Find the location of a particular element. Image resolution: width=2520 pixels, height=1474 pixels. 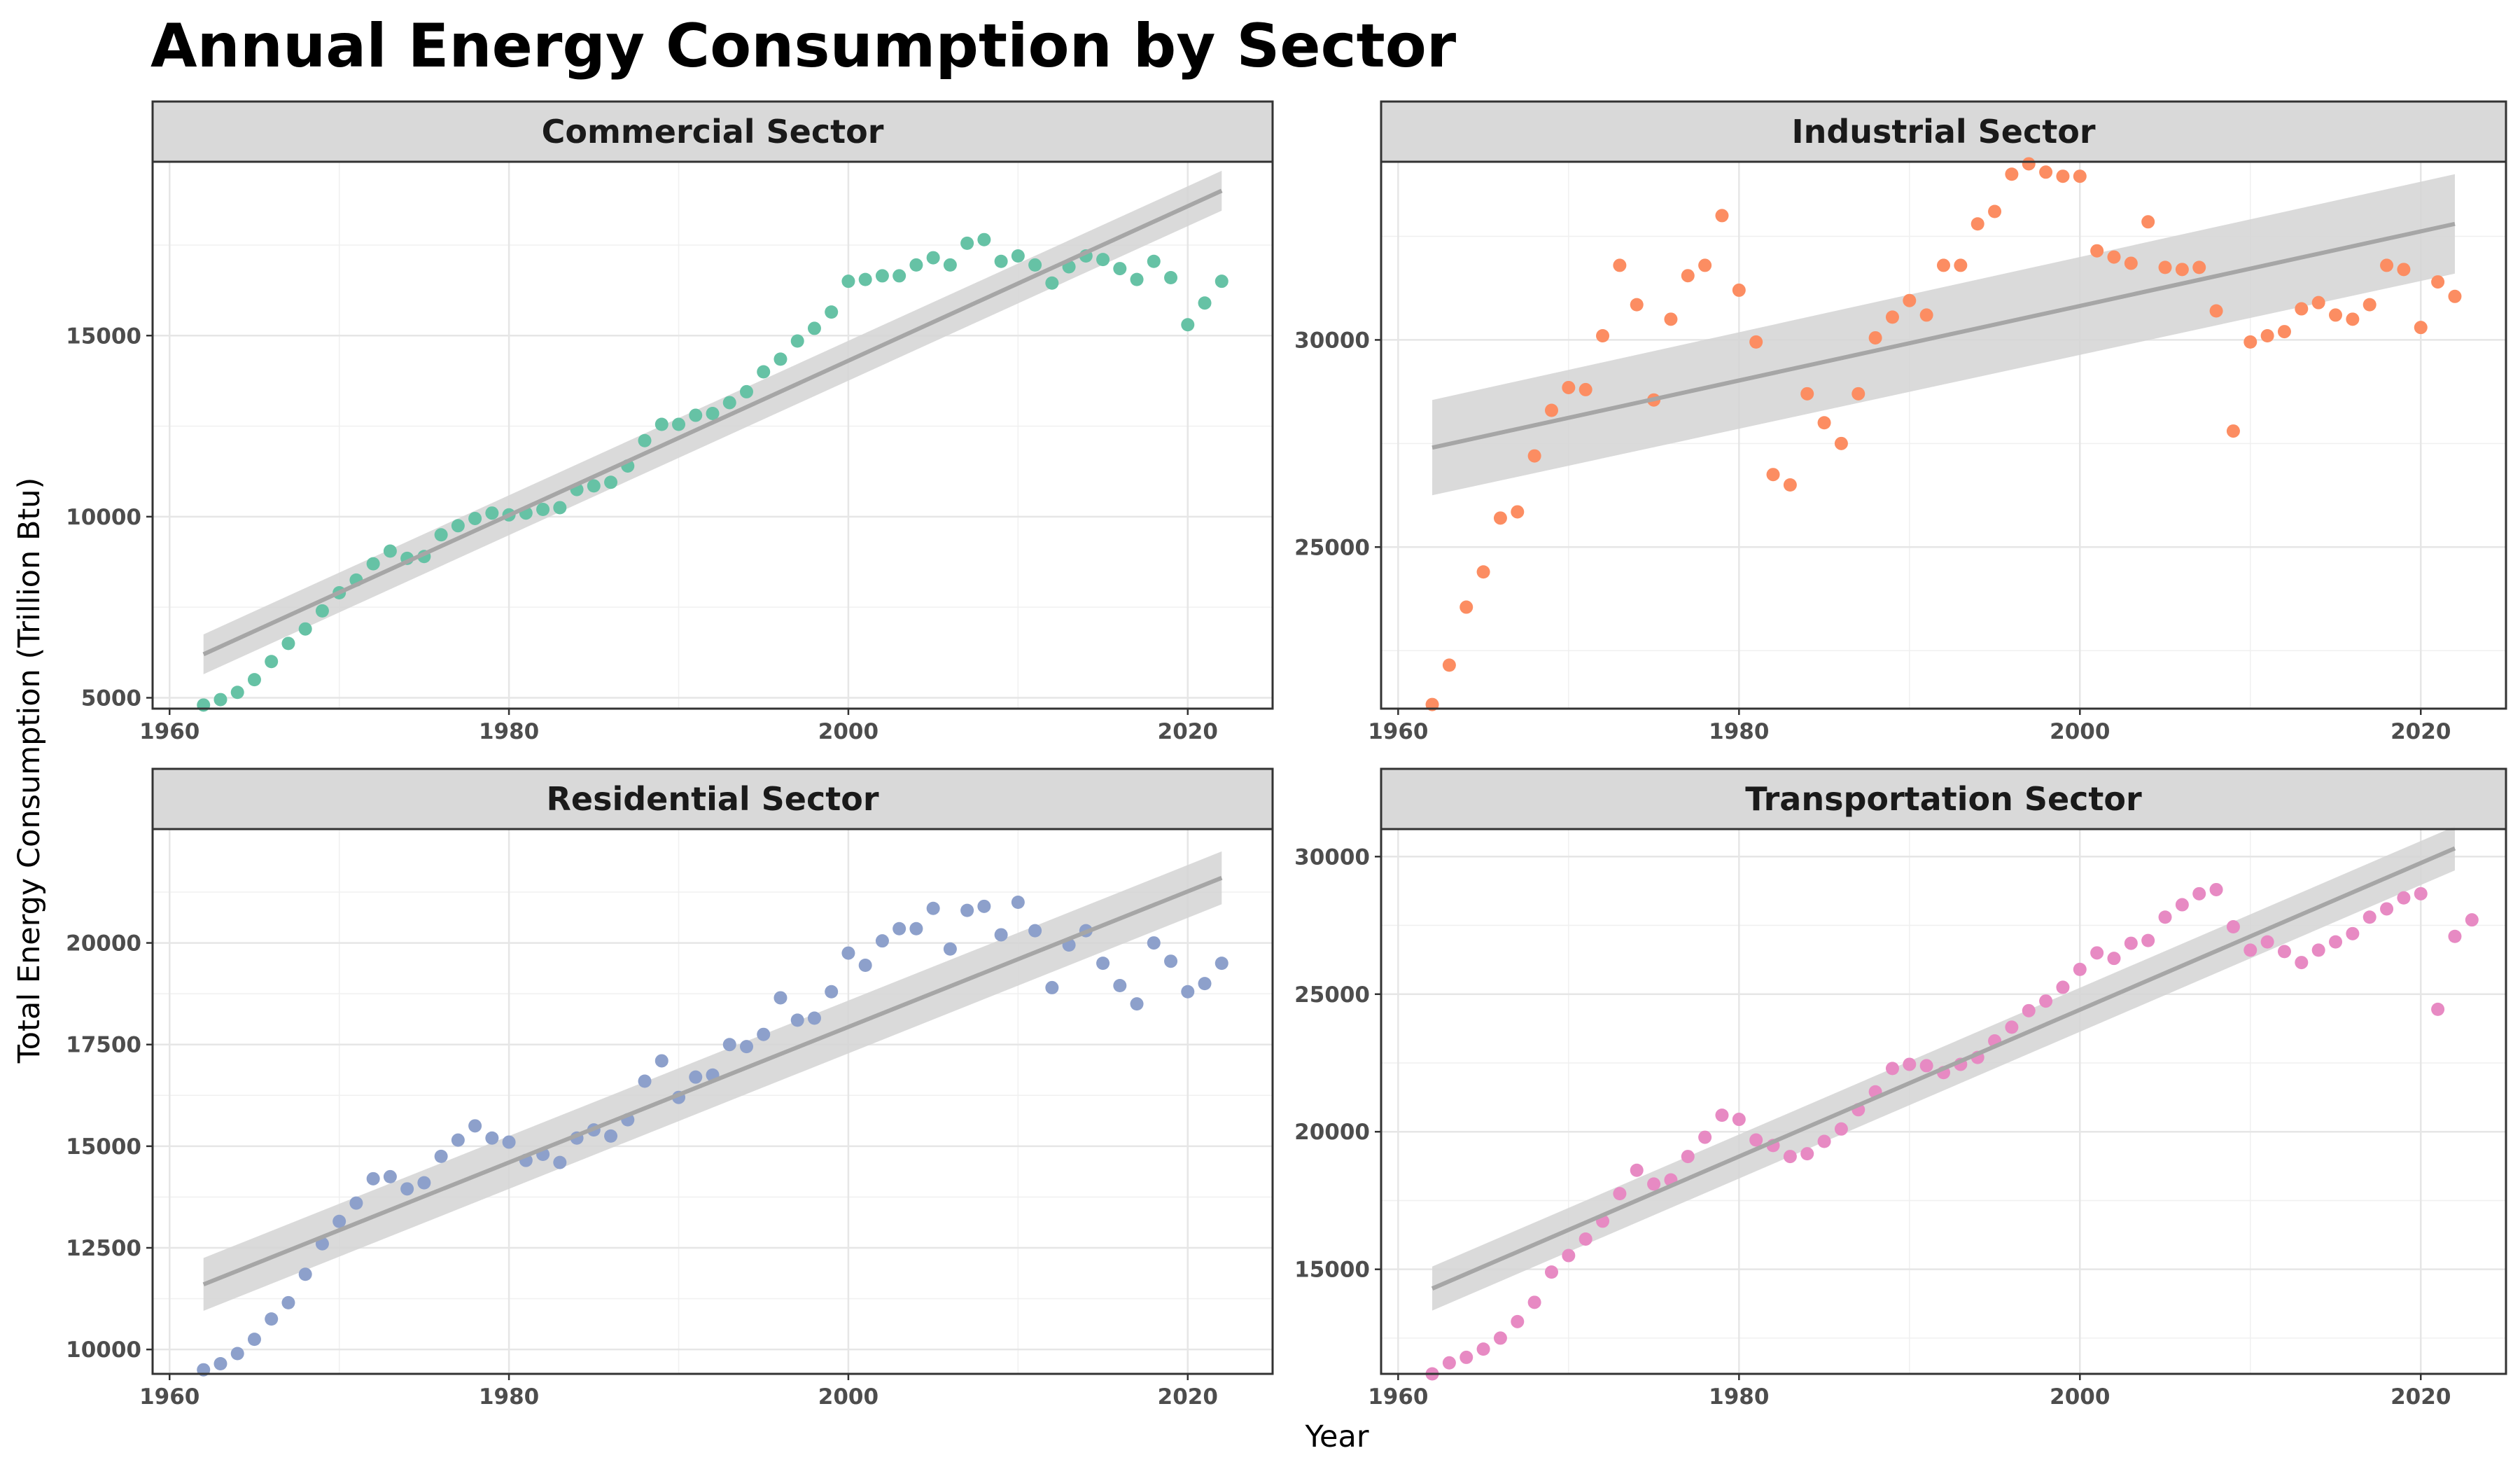

chart-title: Annual Energy Consumption by Sector is located at coordinates (803, 46).